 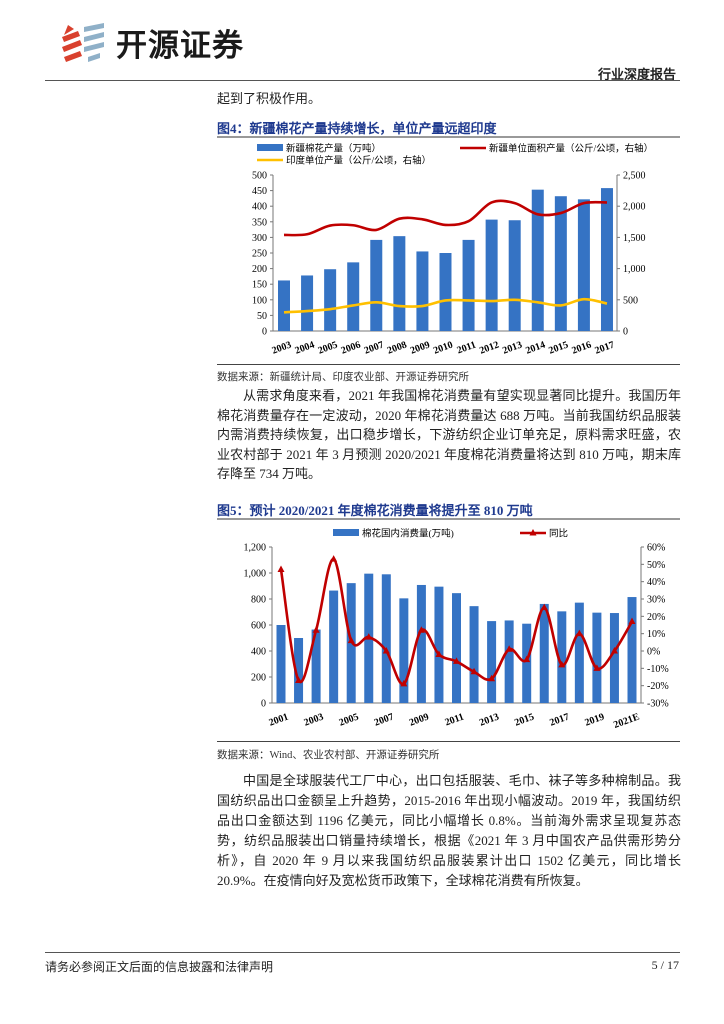 I want to click on intro-line: 起到了积极作用。, so click(x=269, y=98).